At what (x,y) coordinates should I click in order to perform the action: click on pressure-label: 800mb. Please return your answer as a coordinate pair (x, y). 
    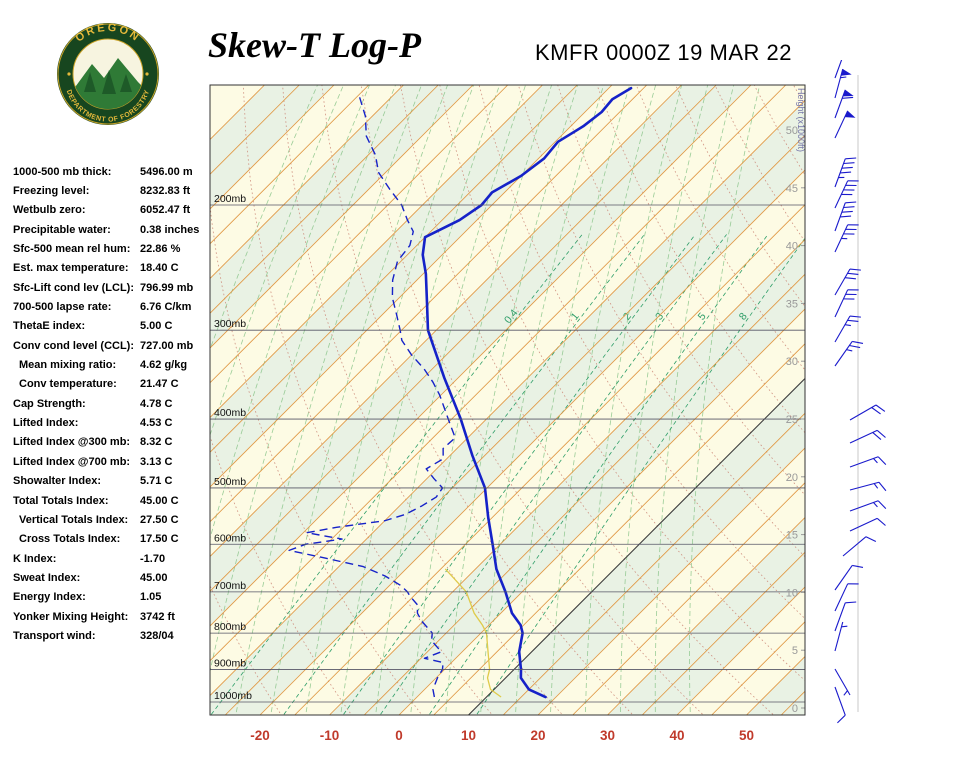
    Looking at the image, I should click on (230, 627).